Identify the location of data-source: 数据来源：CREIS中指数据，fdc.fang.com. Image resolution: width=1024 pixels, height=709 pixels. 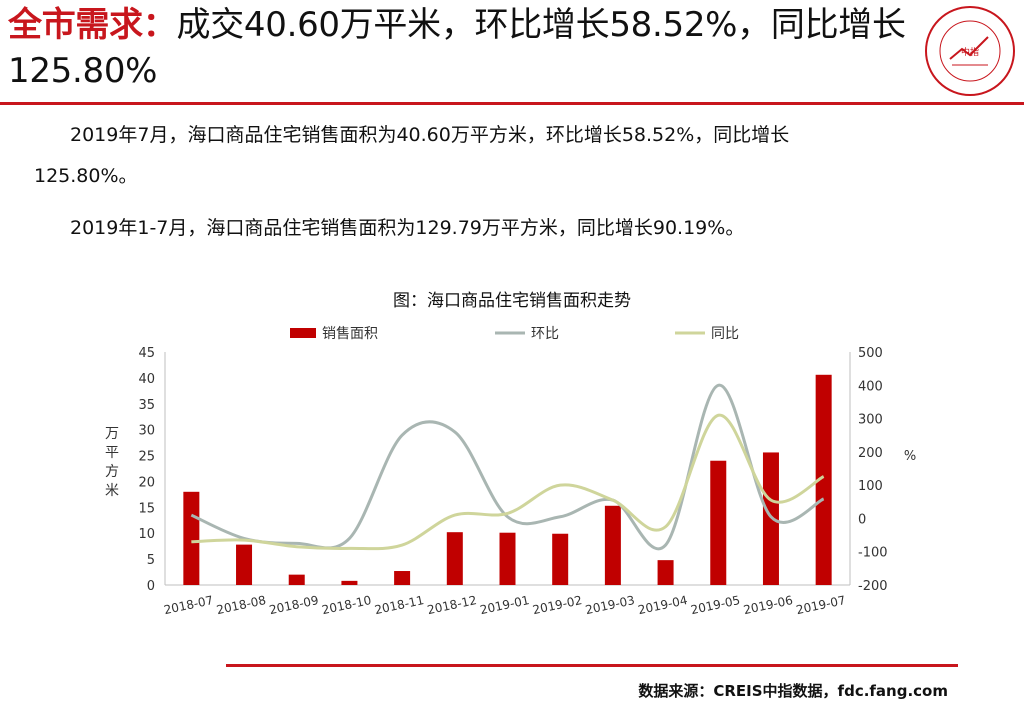
(793, 691).